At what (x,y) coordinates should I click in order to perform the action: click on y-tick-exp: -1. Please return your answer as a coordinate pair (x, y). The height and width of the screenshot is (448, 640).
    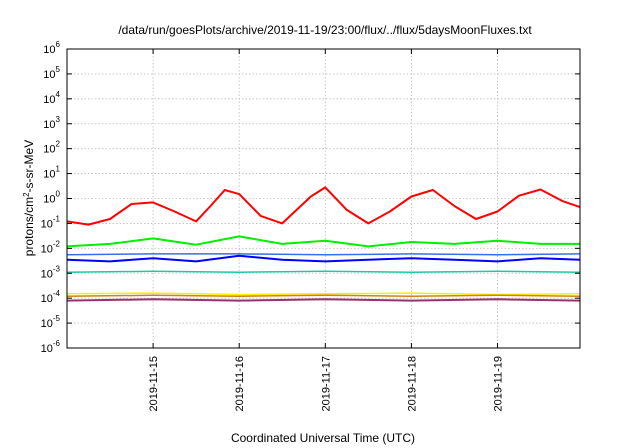
    Looking at the image, I should click on (57, 218).